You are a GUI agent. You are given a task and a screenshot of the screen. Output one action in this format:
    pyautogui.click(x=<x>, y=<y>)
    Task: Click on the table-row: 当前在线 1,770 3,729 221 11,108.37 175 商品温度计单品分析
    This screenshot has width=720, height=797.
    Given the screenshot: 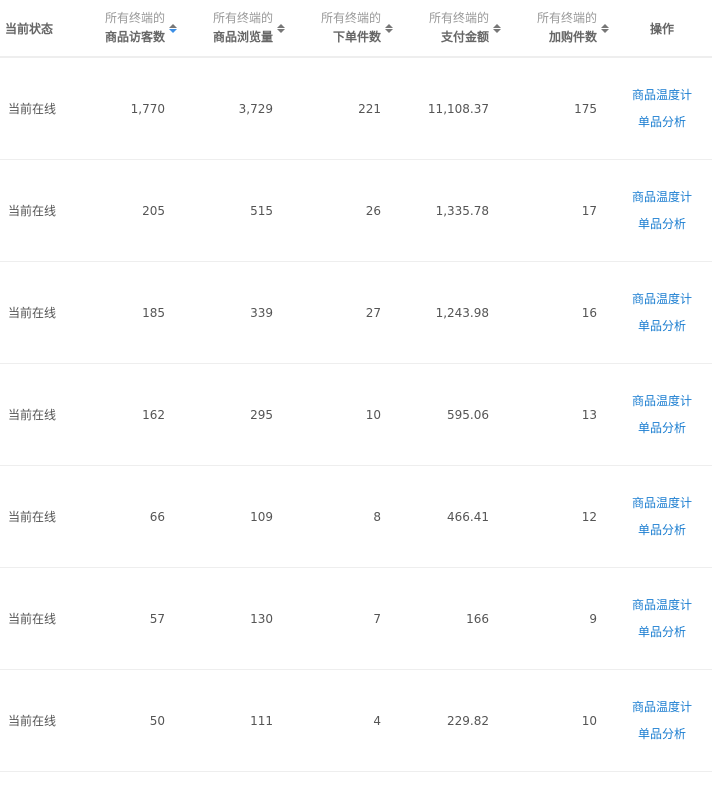 What is the action you would take?
    pyautogui.click(x=356, y=108)
    